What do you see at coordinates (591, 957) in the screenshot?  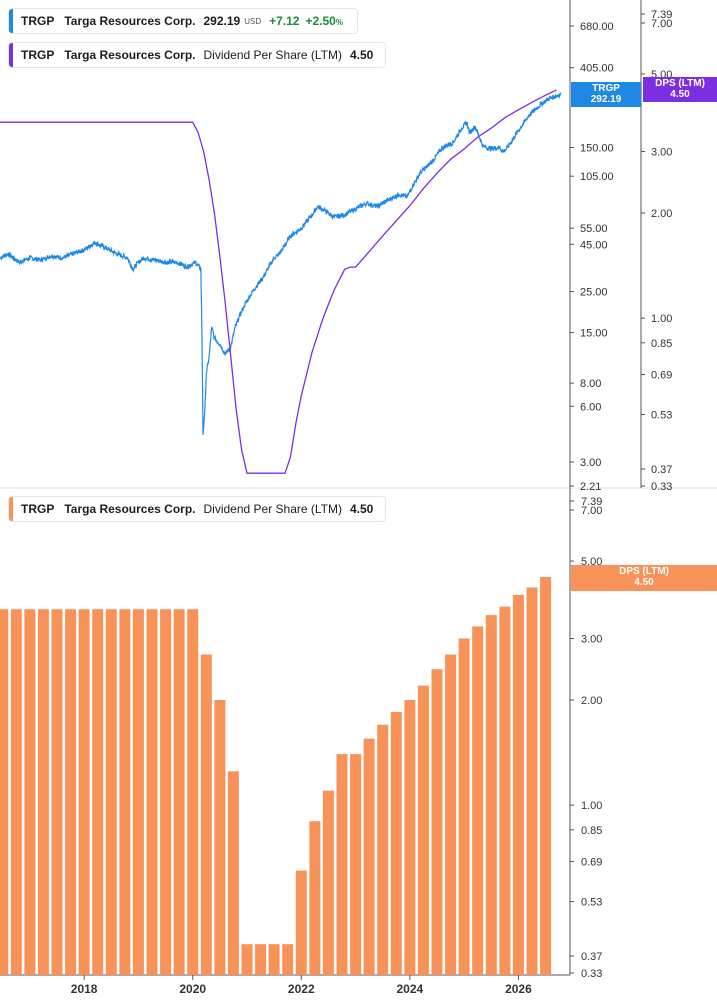 I see `bar-axis-tick-label: 0.37` at bounding box center [591, 957].